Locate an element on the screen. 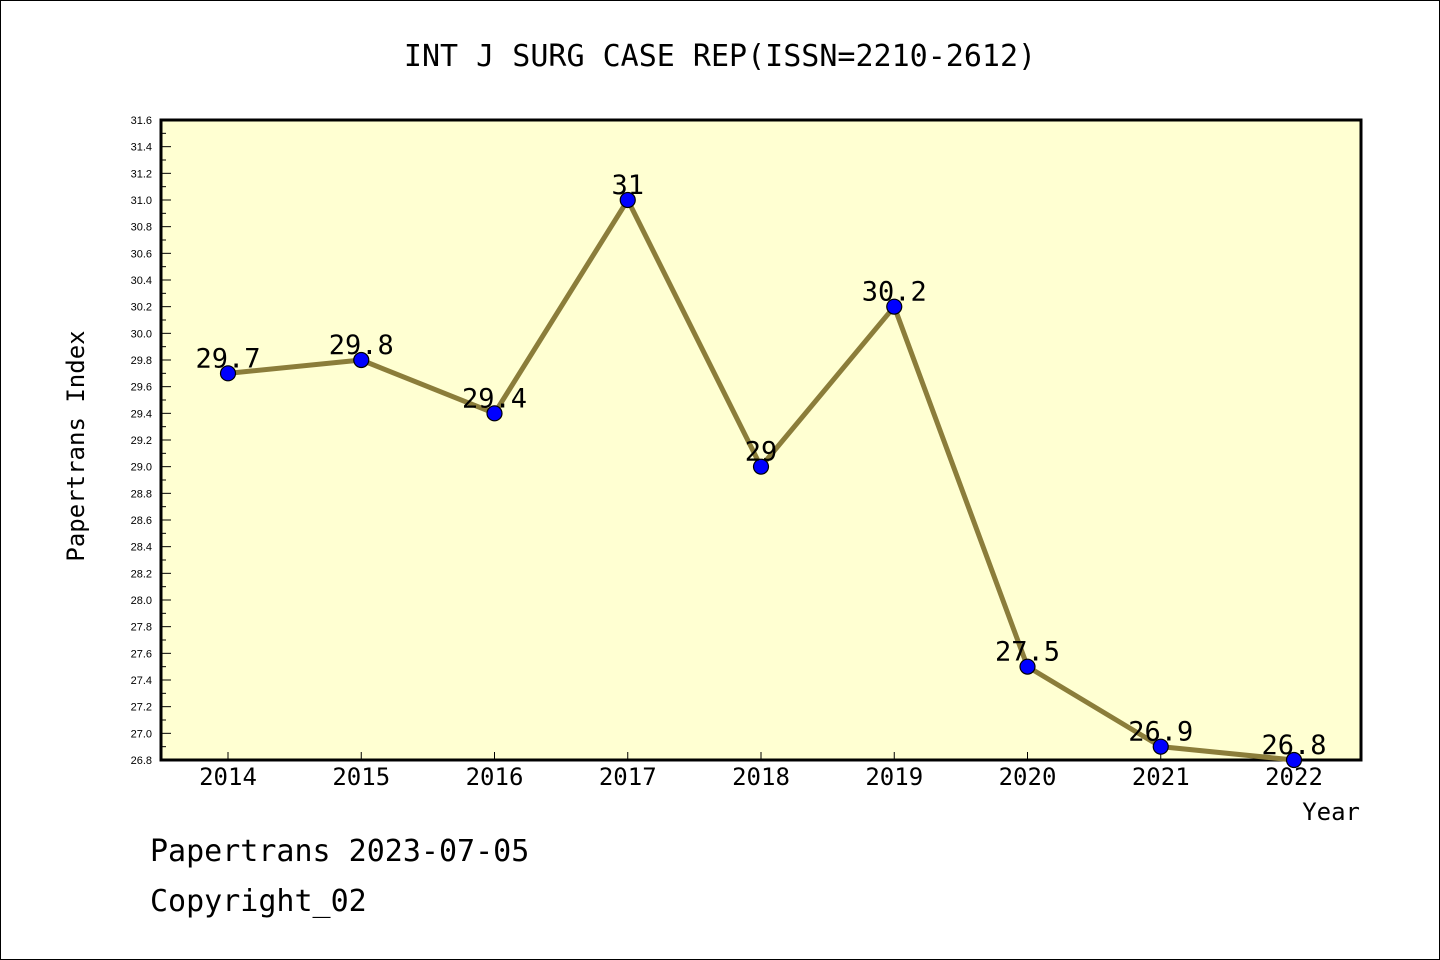  footer-date: Papertrans 2023-07-05 is located at coordinates (340, 851).